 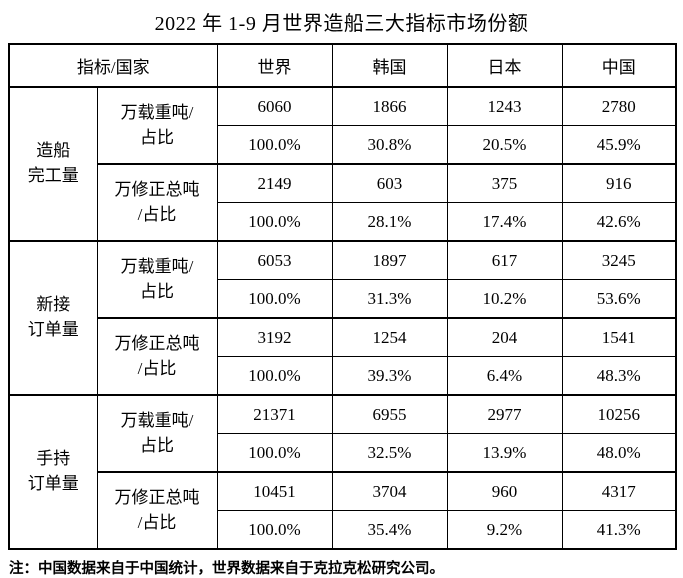 What do you see at coordinates (389, 299) in the screenshot?
I see `share-cell: 31.3%` at bounding box center [389, 299].